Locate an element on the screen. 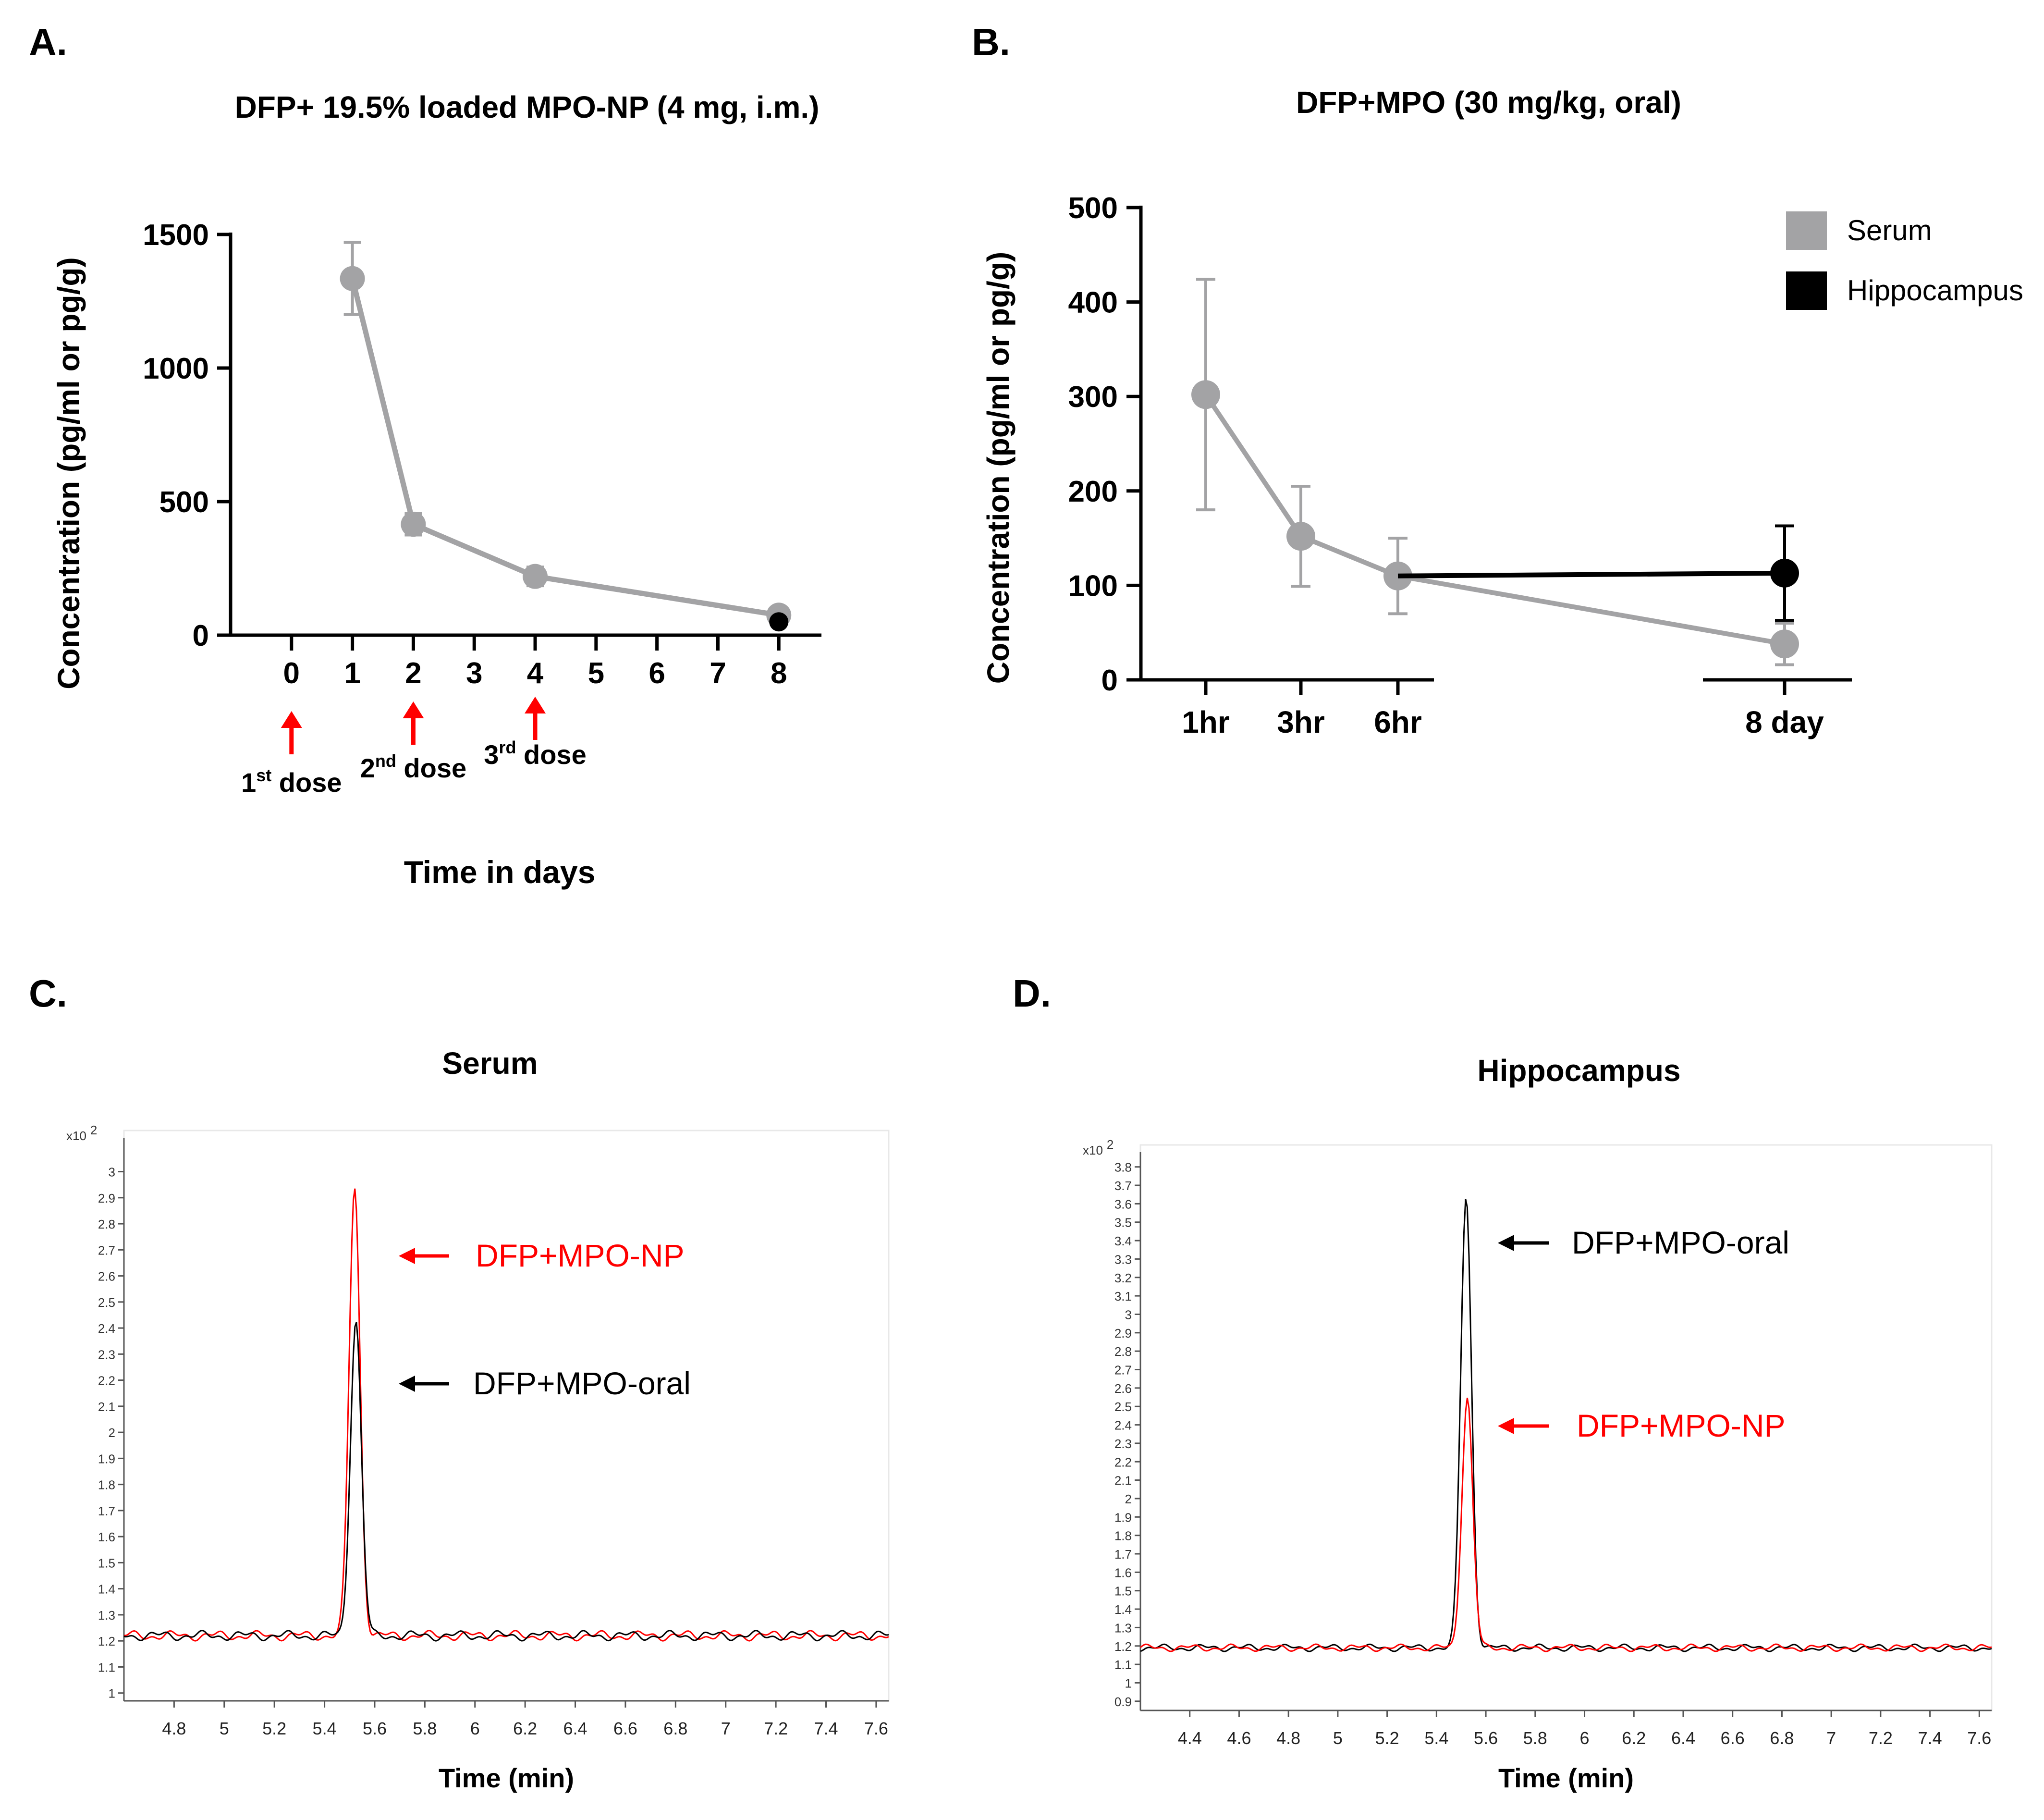  b-y-tick-label: 300 is located at coordinates (1093, 398).